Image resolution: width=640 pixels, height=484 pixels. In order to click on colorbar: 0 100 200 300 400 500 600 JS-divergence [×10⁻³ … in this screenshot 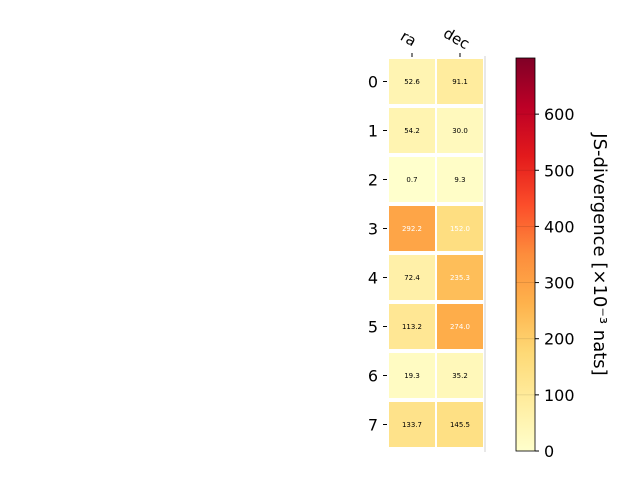, I will do `click(562, 259)`.